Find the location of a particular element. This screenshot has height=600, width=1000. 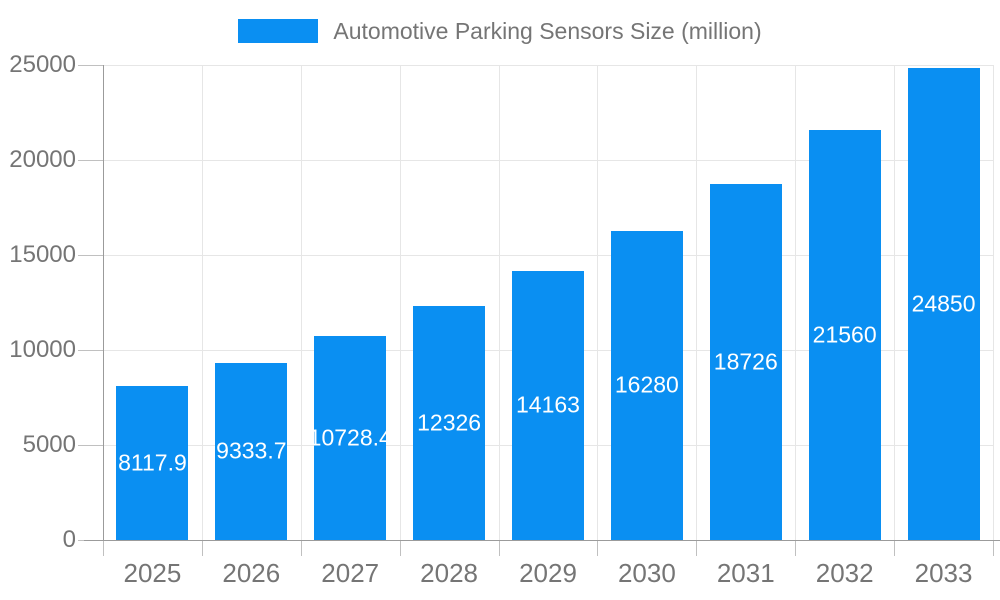

x-axis-label: 2031 is located at coordinates (745, 573).